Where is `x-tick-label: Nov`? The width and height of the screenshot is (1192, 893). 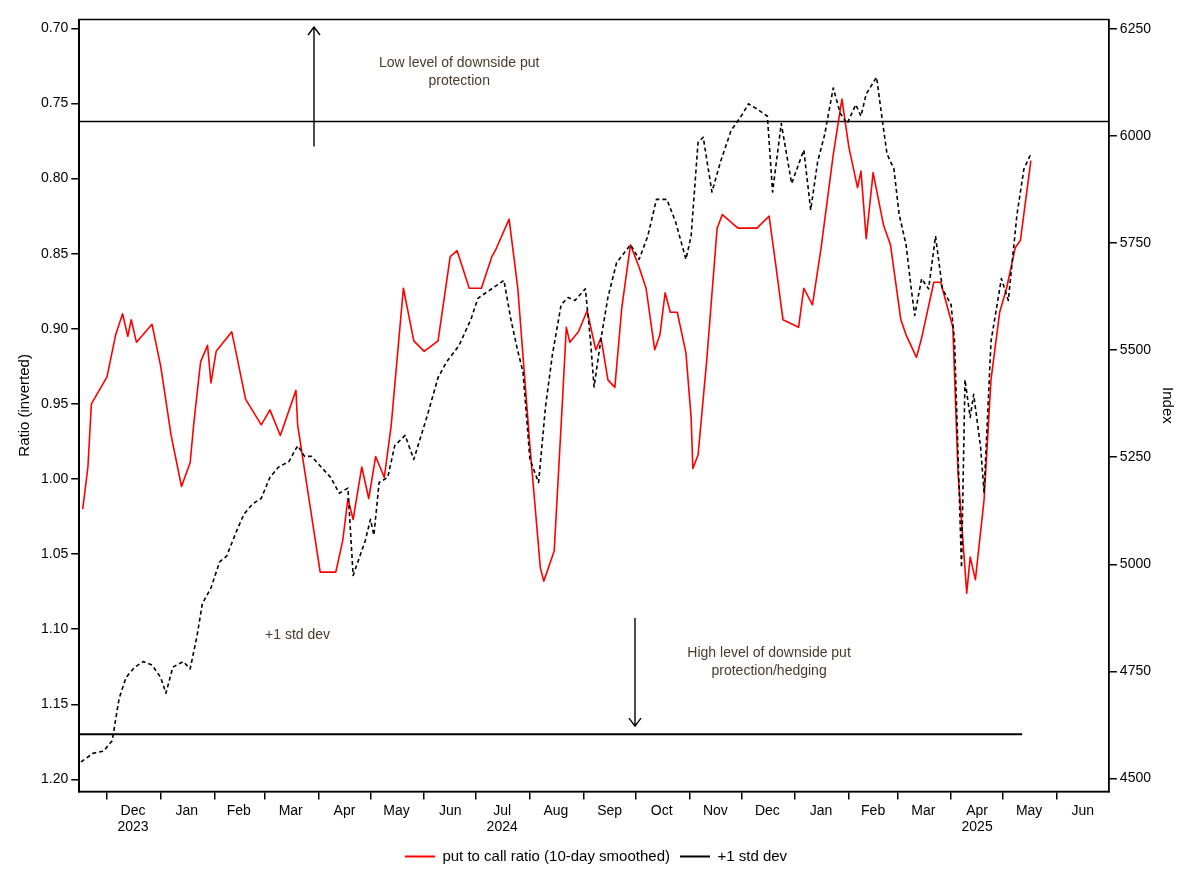 x-tick-label: Nov is located at coordinates (715, 809).